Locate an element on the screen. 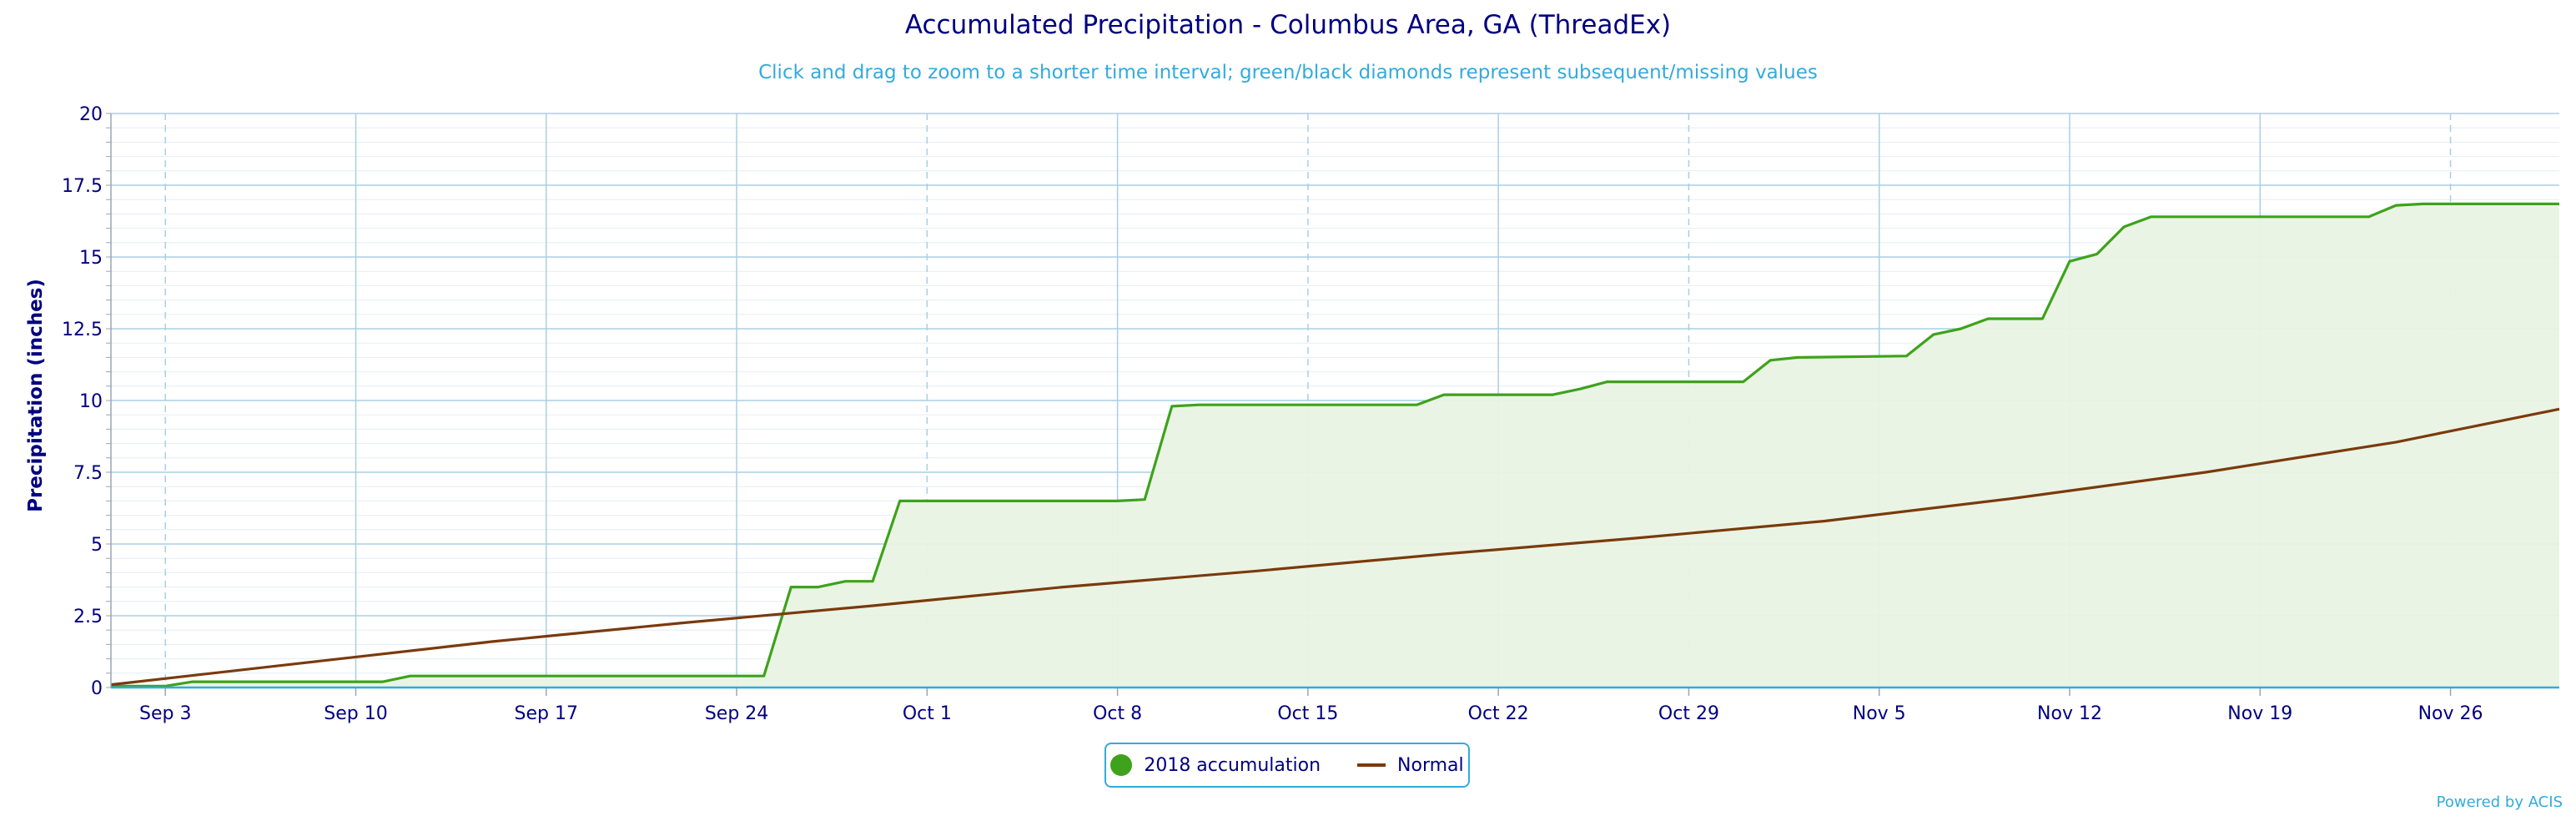  brown-line-icon is located at coordinates (1371, 765).